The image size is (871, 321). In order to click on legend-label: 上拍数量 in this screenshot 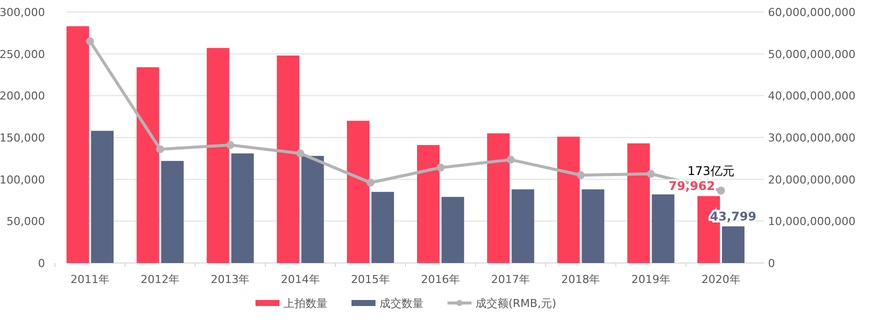, I will do `click(306, 303)`.